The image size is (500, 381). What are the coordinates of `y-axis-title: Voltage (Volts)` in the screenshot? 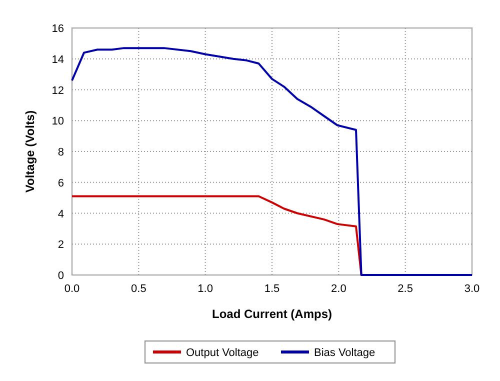 It's located at (30, 151).